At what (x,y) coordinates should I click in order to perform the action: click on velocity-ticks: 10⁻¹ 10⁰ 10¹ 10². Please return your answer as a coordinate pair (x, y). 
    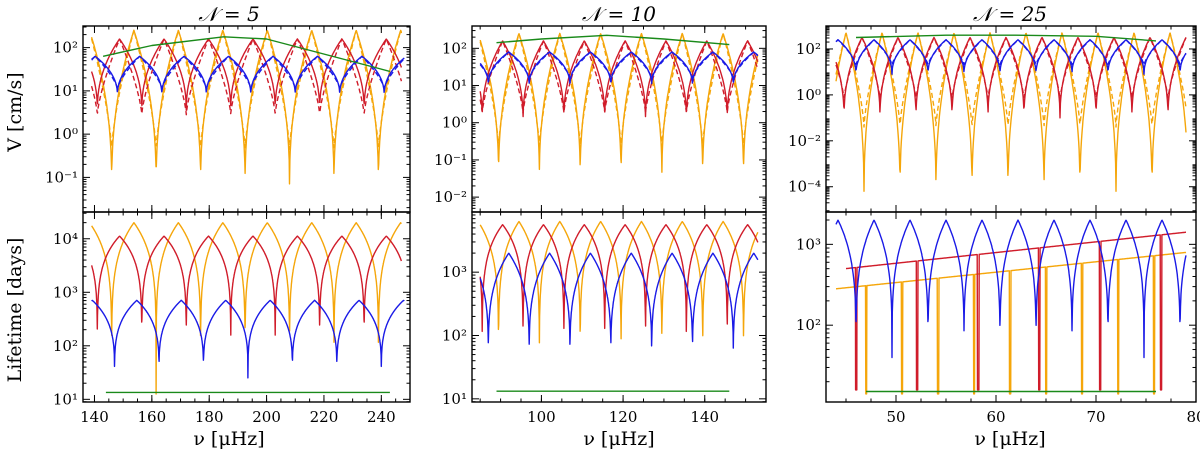
    Looking at the image, I should click on (227, 119).